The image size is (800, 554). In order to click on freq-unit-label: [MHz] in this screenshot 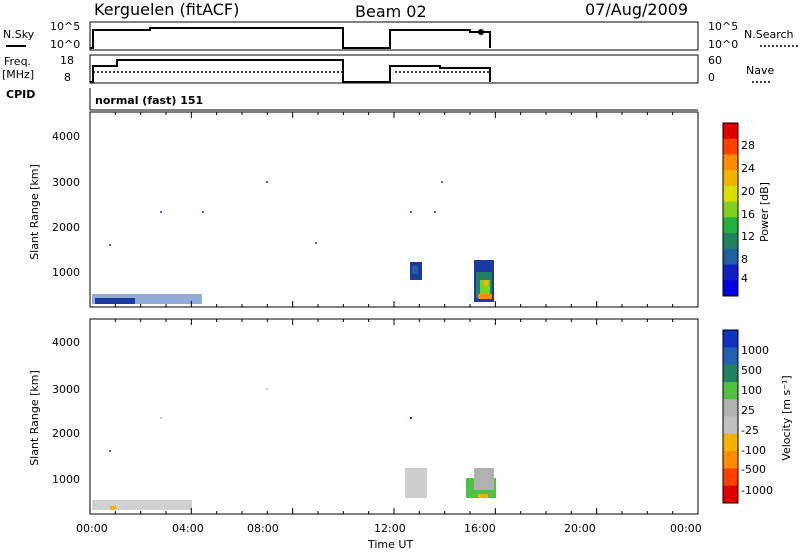, I will do `click(18, 74)`.